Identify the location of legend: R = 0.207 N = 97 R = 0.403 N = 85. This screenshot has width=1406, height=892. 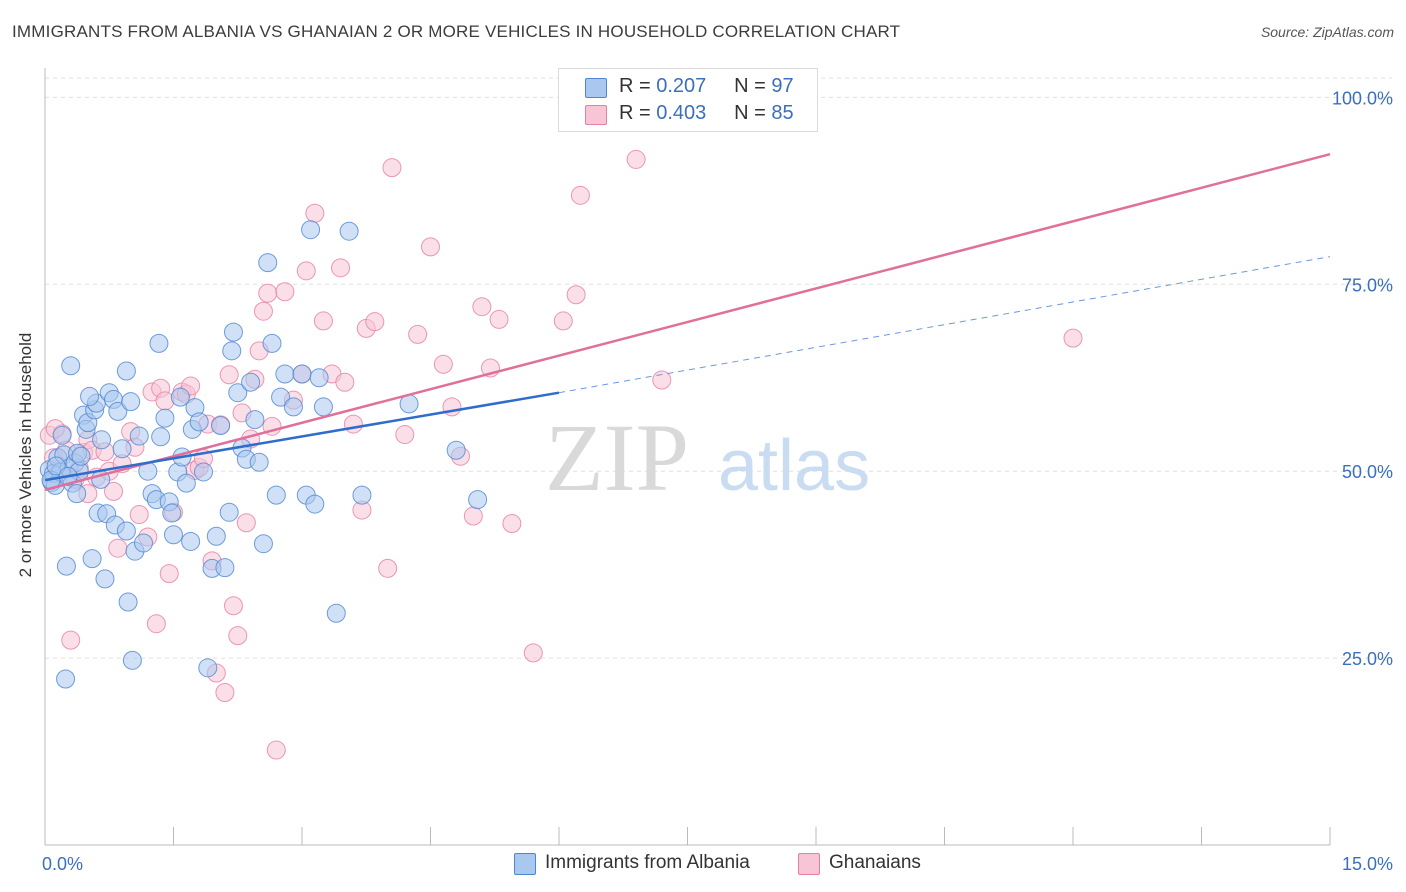
(688, 100).